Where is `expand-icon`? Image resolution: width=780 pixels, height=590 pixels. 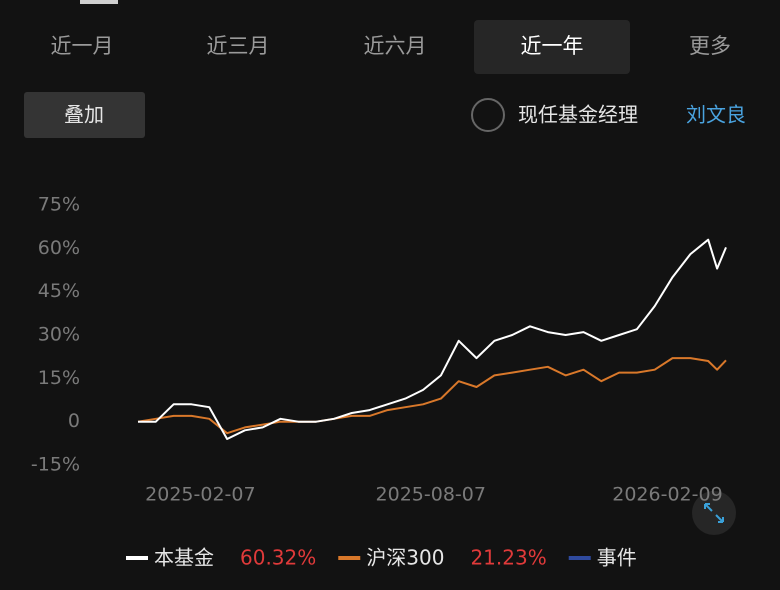
expand-icon is located at coordinates (714, 513).